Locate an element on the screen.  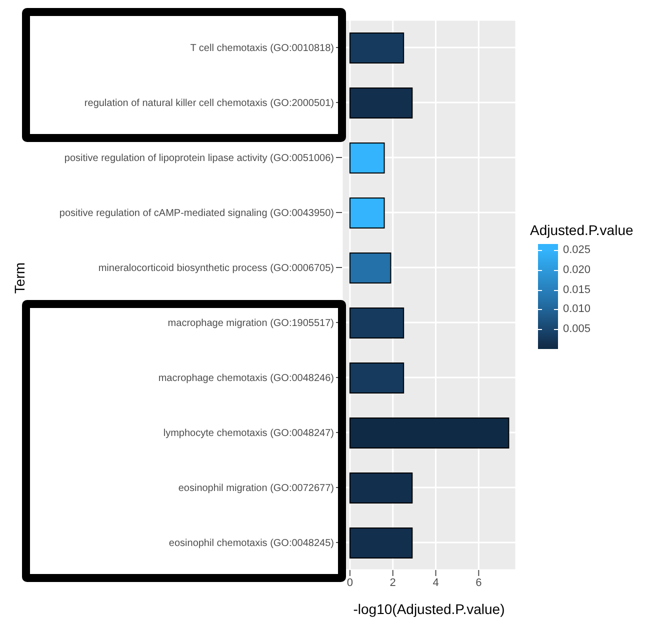
x-tick-label: 6 is located at coordinates (479, 582).